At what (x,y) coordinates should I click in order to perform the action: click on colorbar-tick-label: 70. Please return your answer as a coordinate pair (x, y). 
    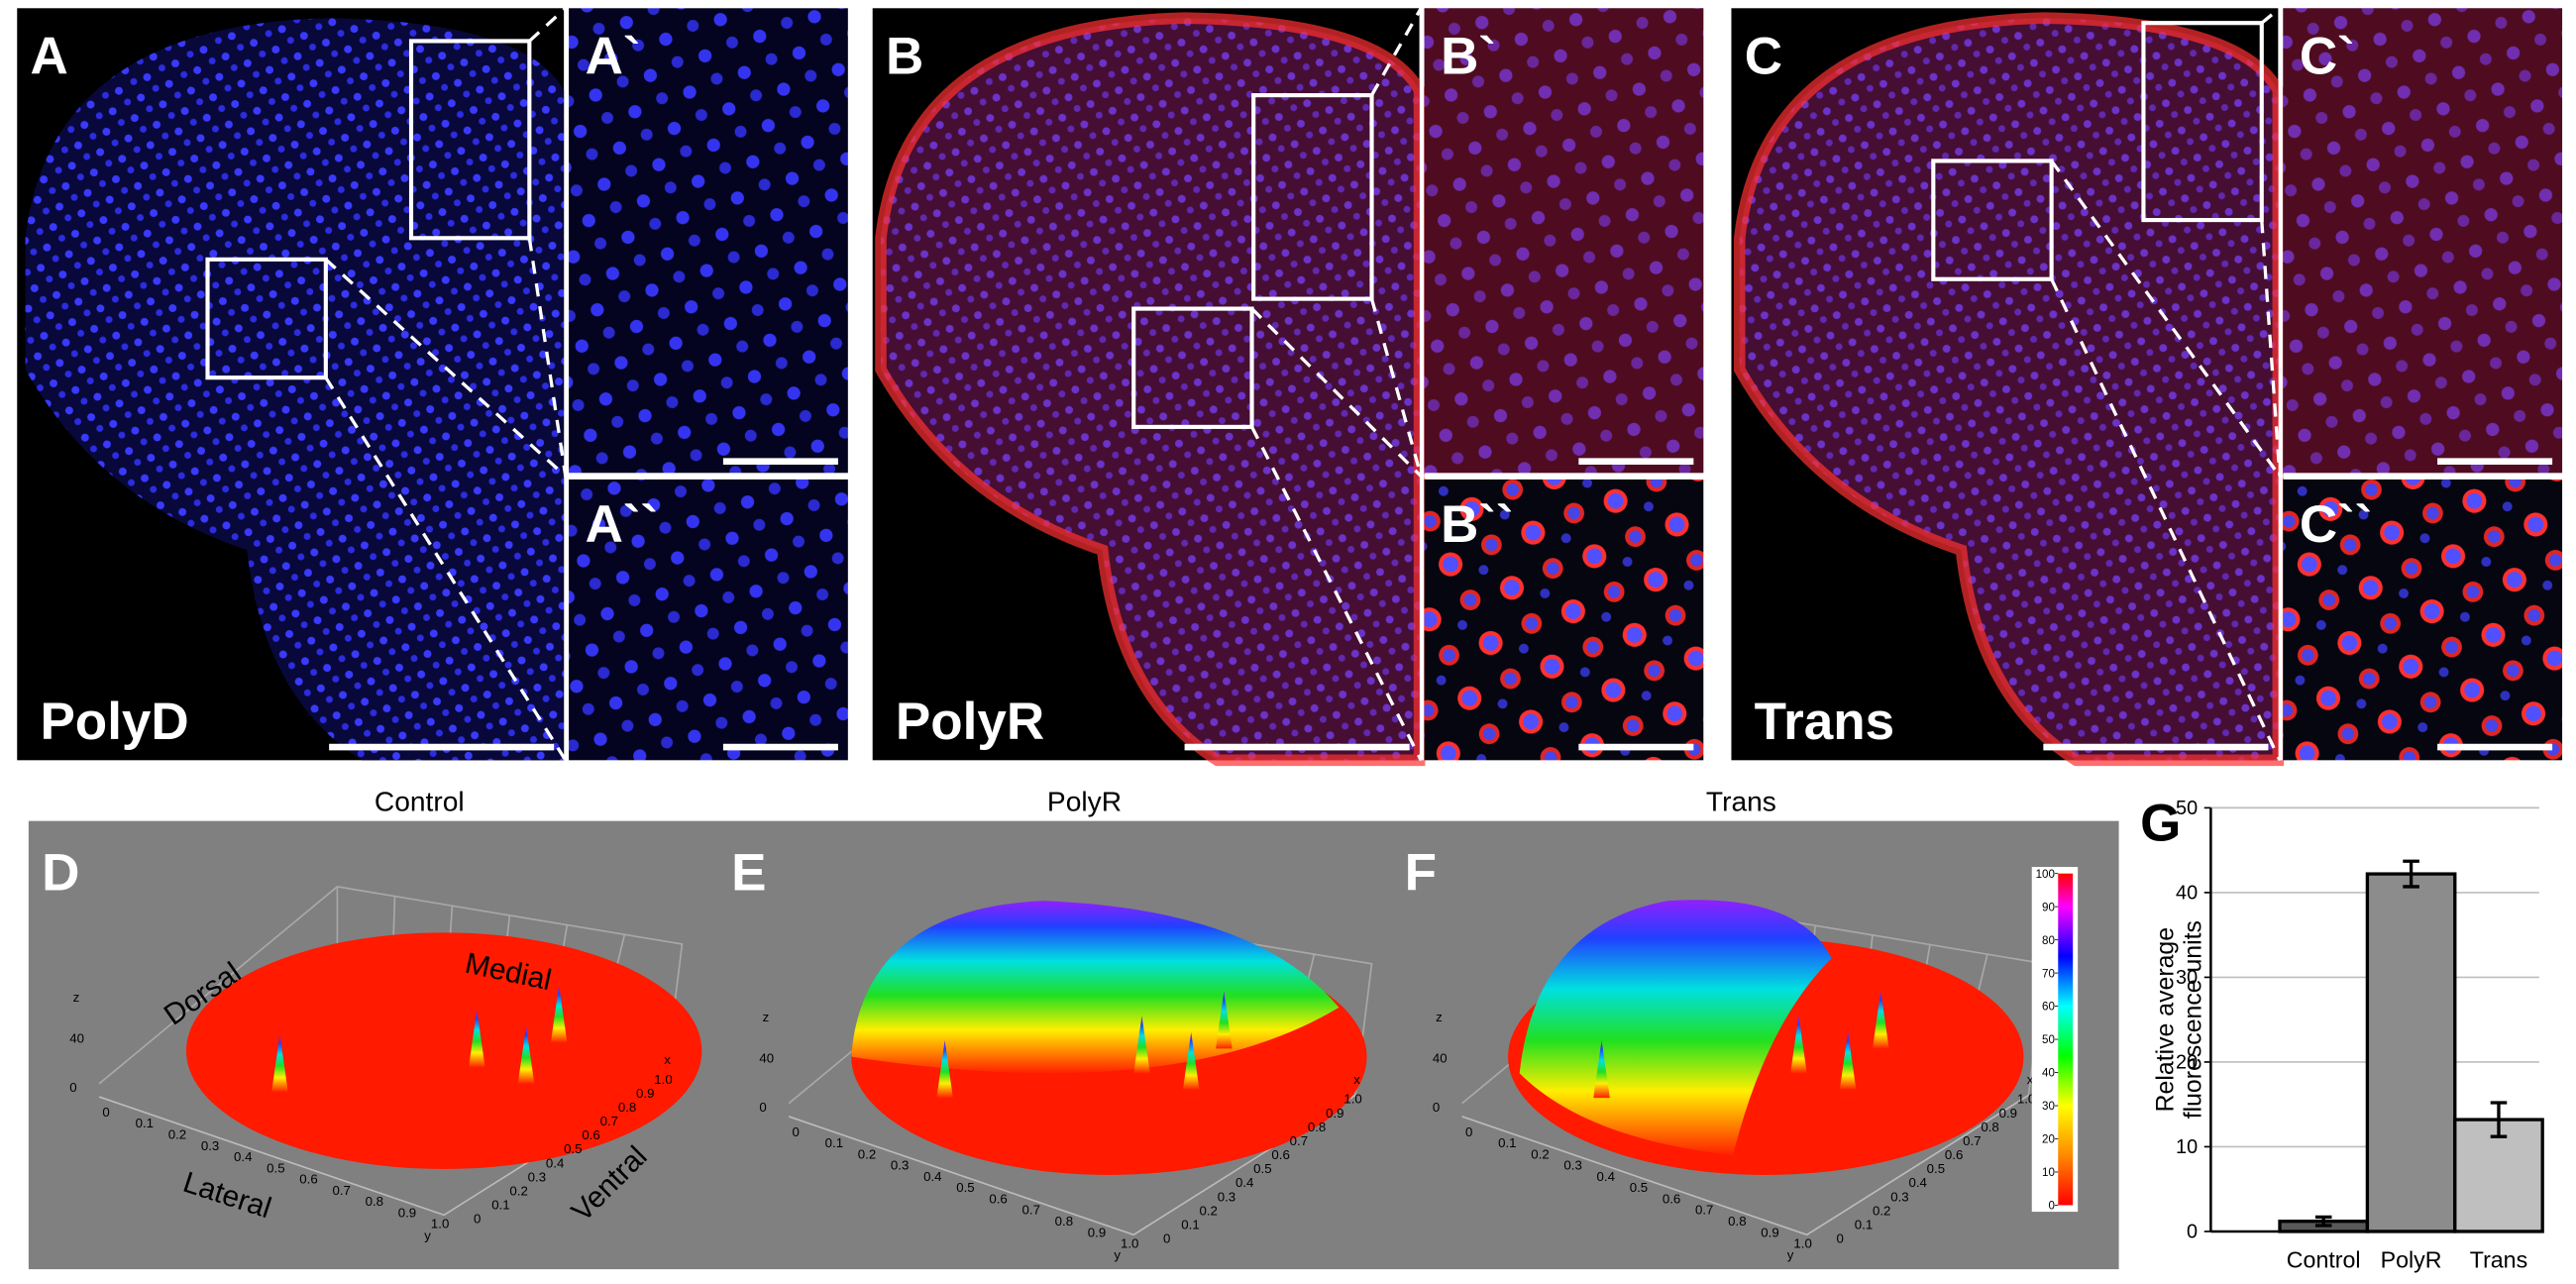
    Looking at the image, I should click on (2048, 973).